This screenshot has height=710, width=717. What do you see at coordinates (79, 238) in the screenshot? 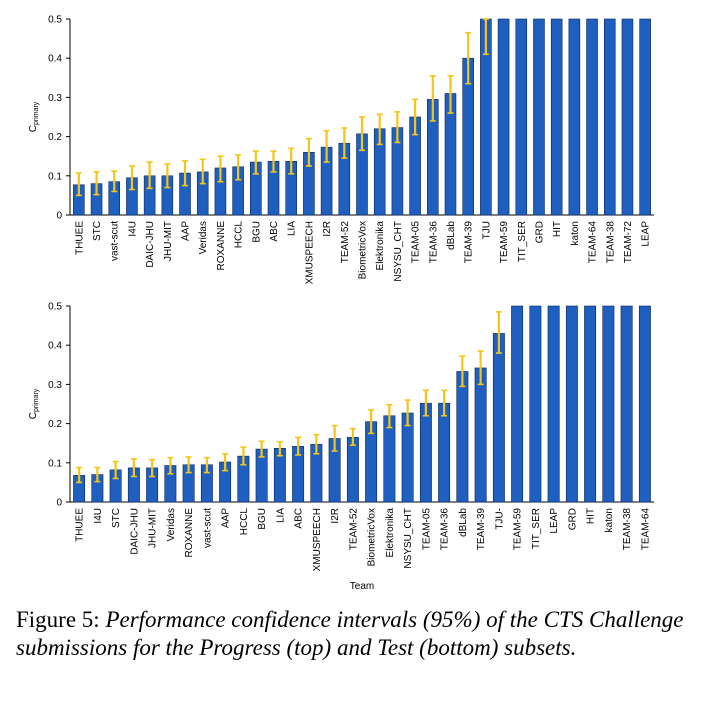
I see `progress-category-label: THUEE` at bounding box center [79, 238].